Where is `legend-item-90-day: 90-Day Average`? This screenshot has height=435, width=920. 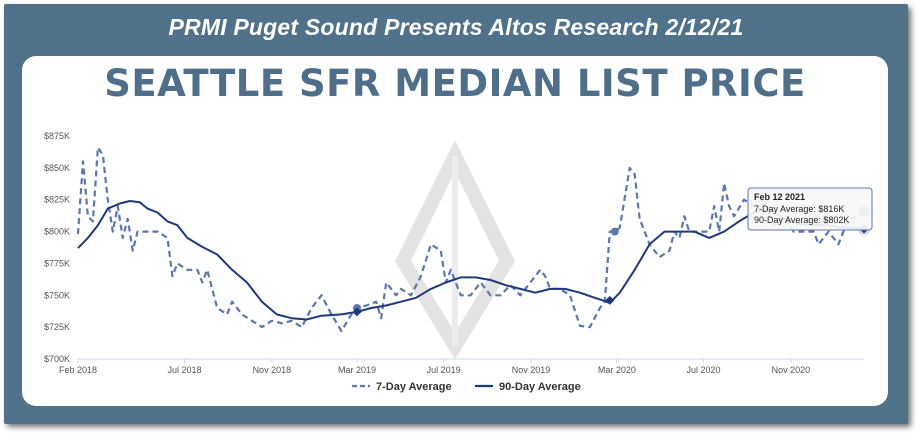 legend-item-90-day: 90-Day Average is located at coordinates (528, 387).